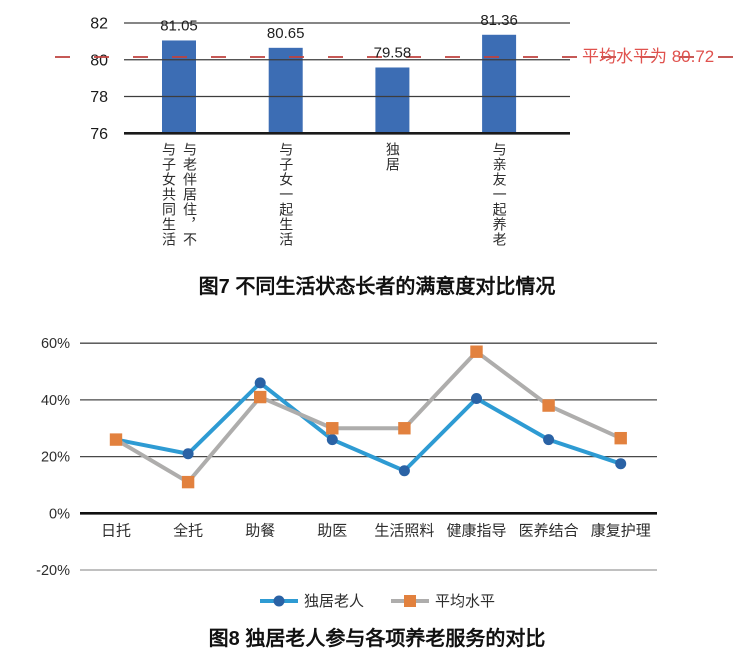 Image resolution: width=754 pixels, height=667 pixels. I want to click on legend-line-square-icon, so click(410, 600).